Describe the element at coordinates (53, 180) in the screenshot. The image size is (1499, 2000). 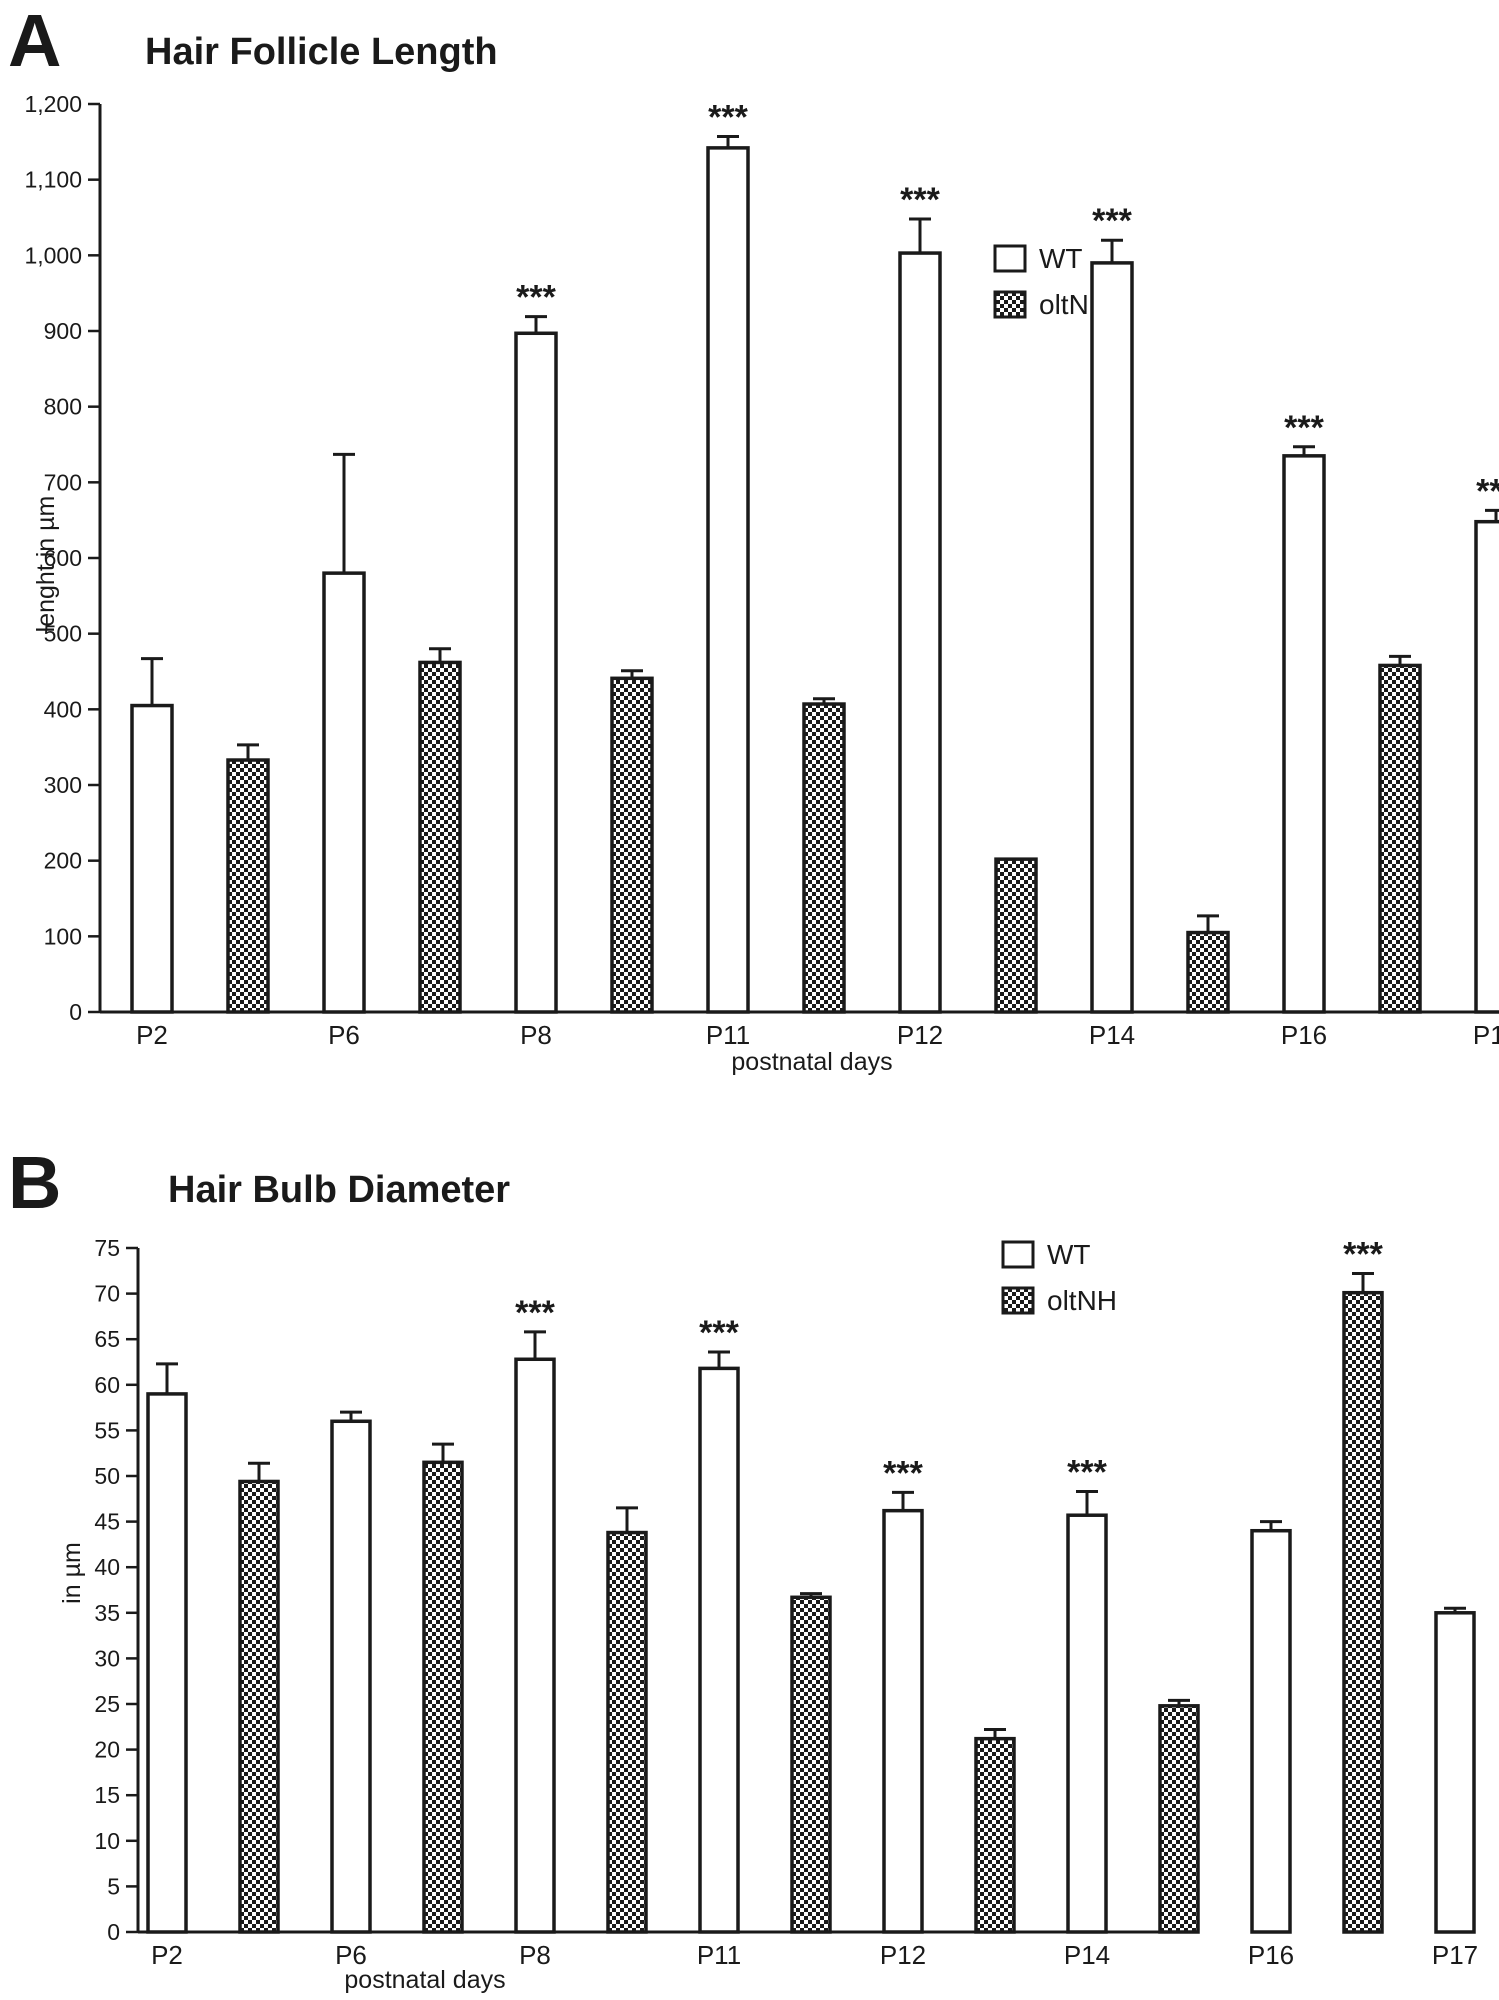
I see `y-tick-label: 1,100` at that location.